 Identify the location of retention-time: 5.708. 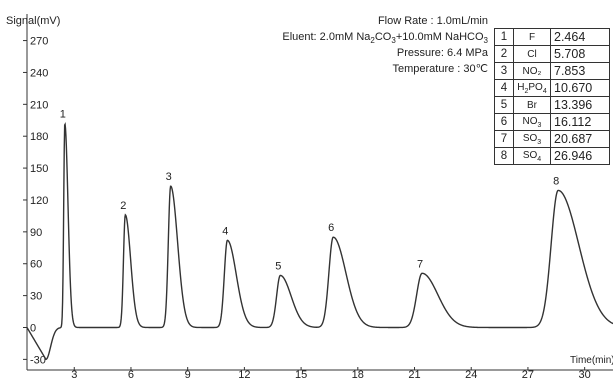
(580, 54).